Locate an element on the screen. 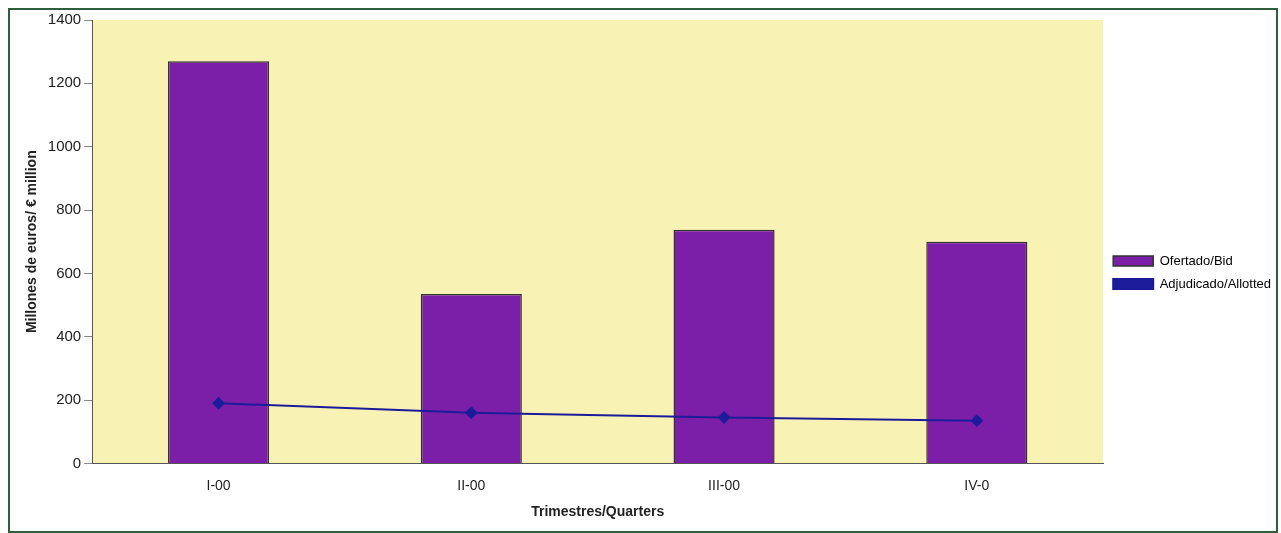 Image resolution: width=1281 pixels, height=533 pixels. x-tick-label: II-00 is located at coordinates (471, 484).